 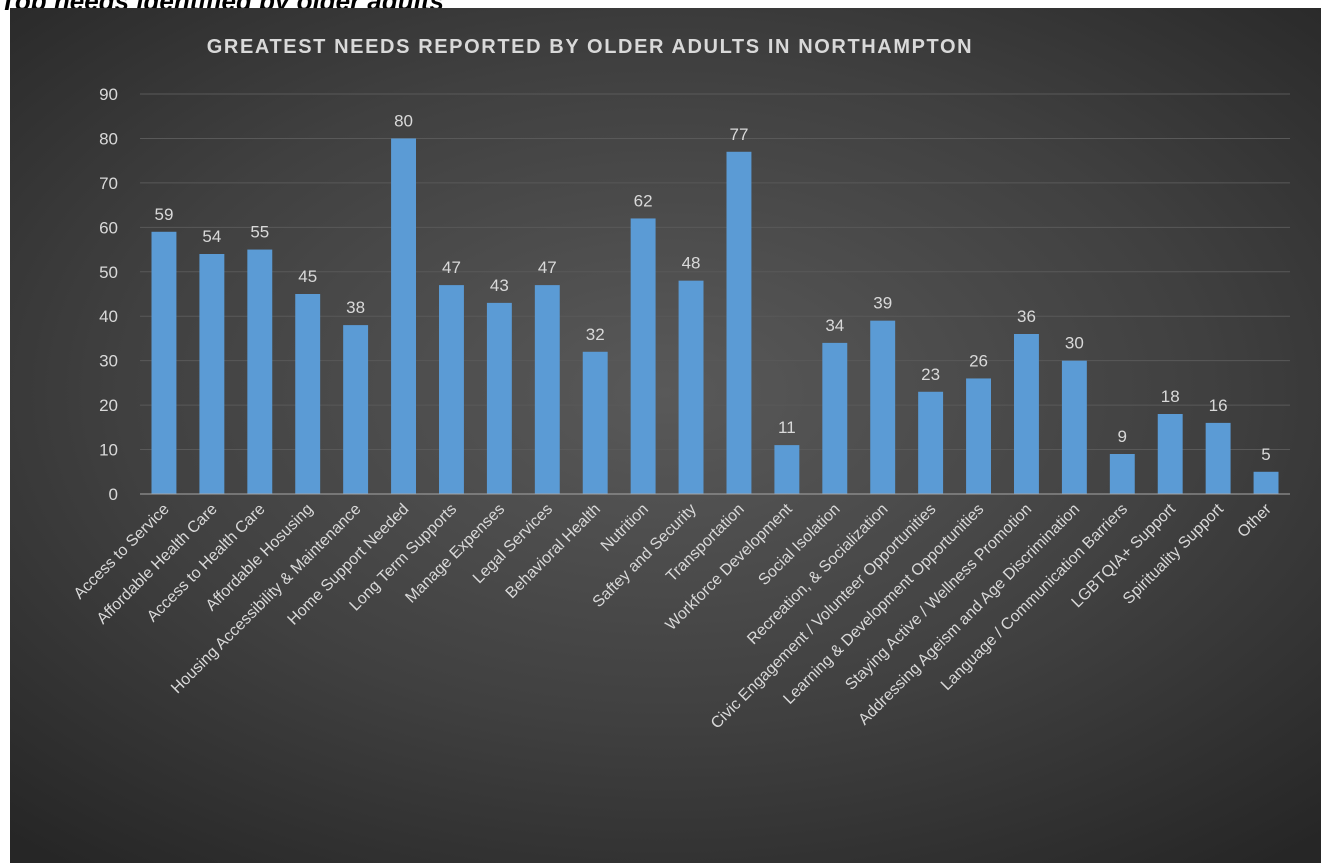 I want to click on data-label: 18, so click(x=1170, y=396).